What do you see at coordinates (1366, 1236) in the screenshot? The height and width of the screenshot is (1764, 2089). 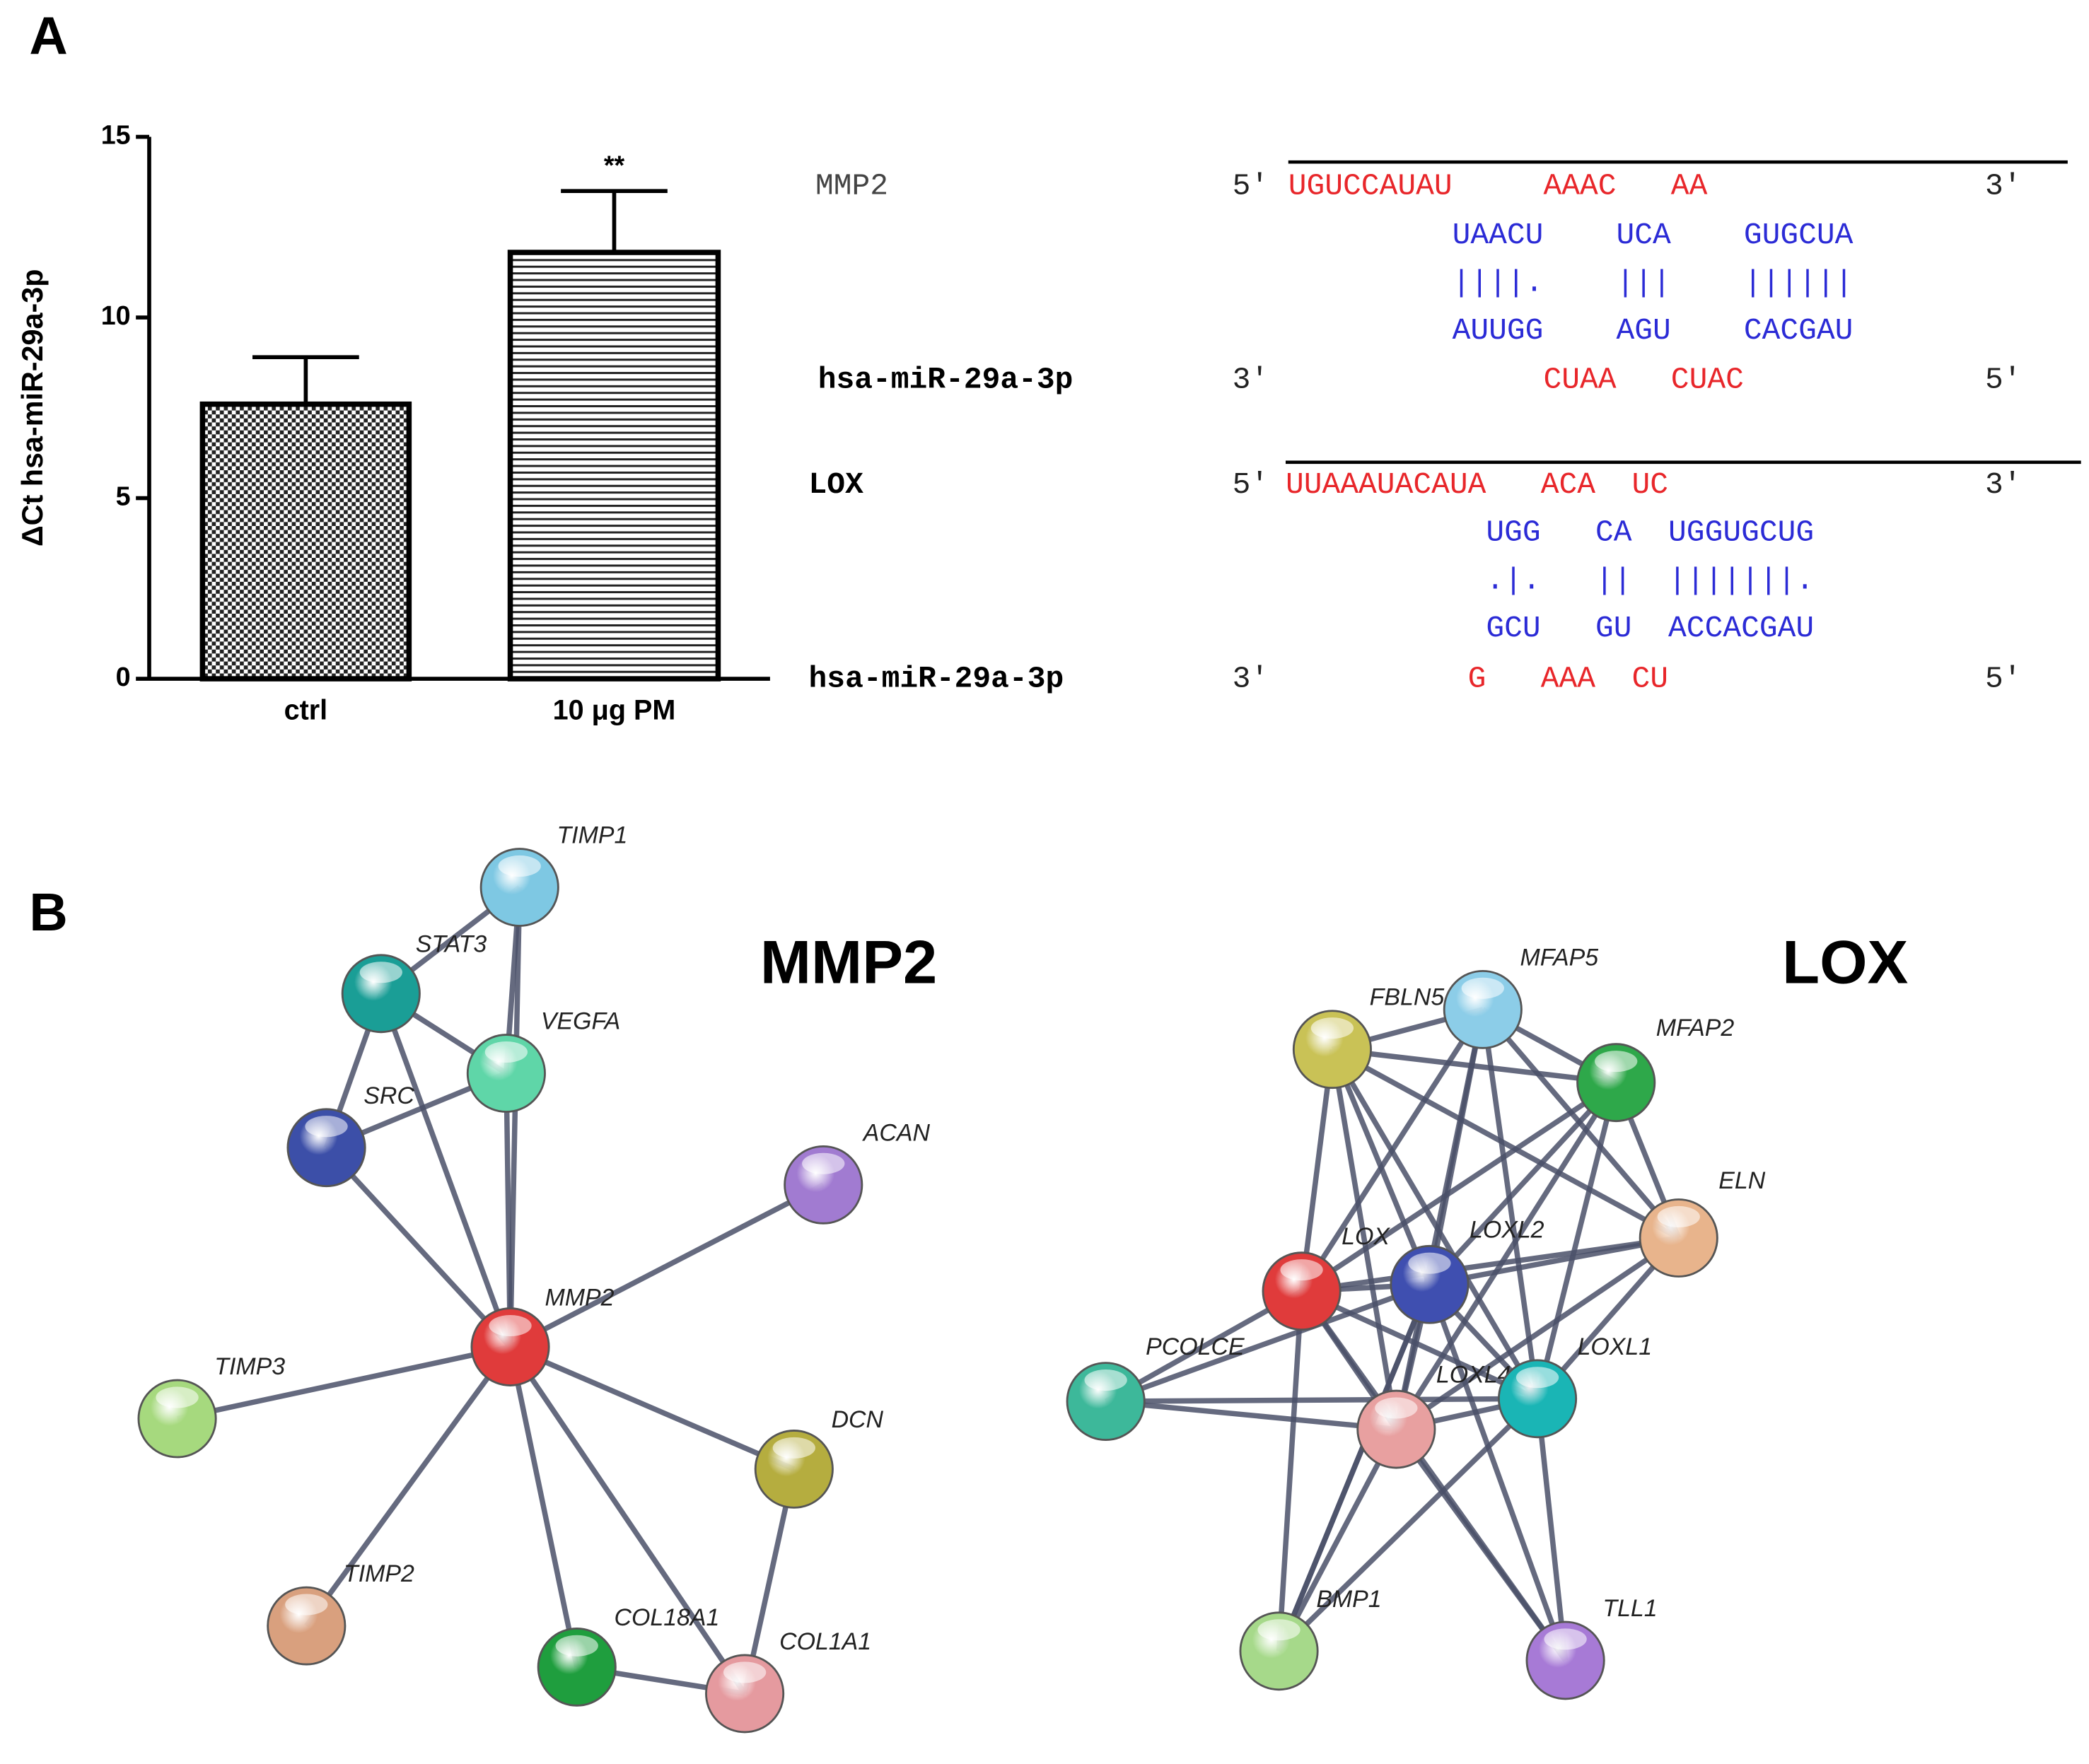 I see `node-label: LOX` at bounding box center [1366, 1236].